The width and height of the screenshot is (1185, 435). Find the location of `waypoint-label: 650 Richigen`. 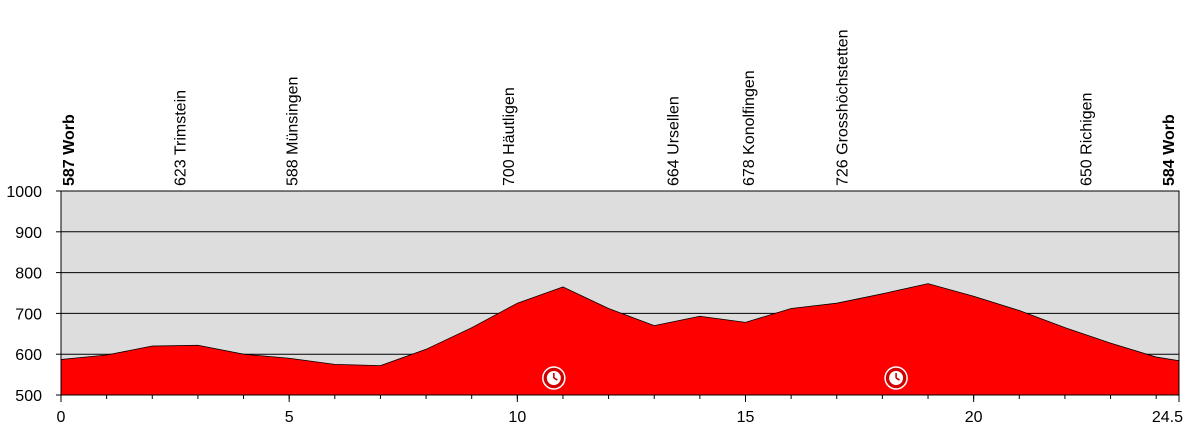

waypoint-label: 650 Richigen is located at coordinates (1087, 139).